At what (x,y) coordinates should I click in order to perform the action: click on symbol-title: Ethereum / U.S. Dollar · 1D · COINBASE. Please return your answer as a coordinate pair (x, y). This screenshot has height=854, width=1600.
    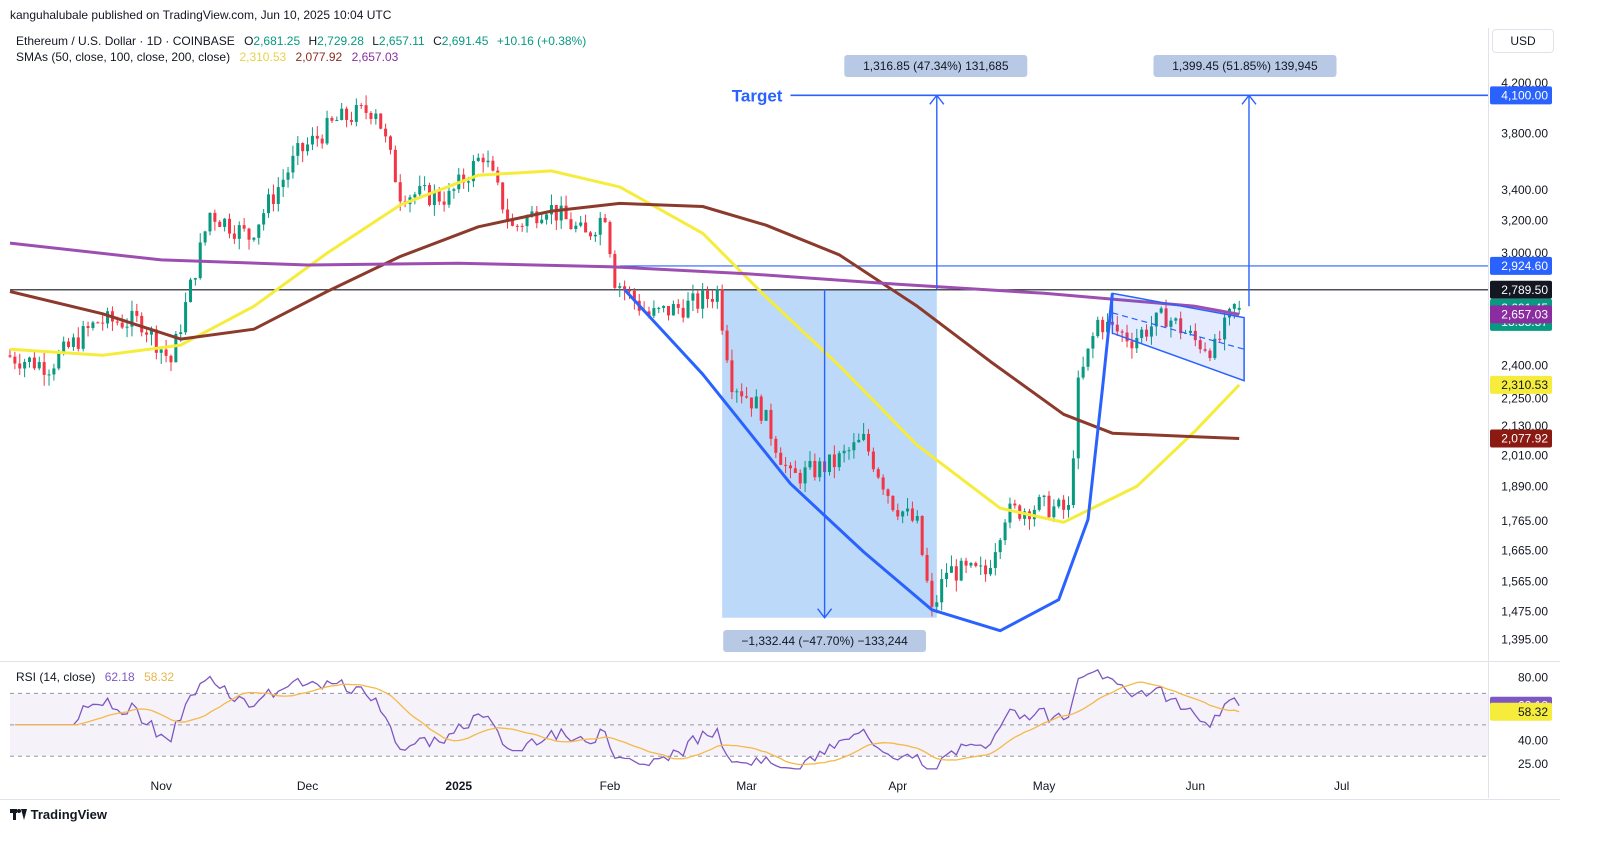
    Looking at the image, I should click on (125, 41).